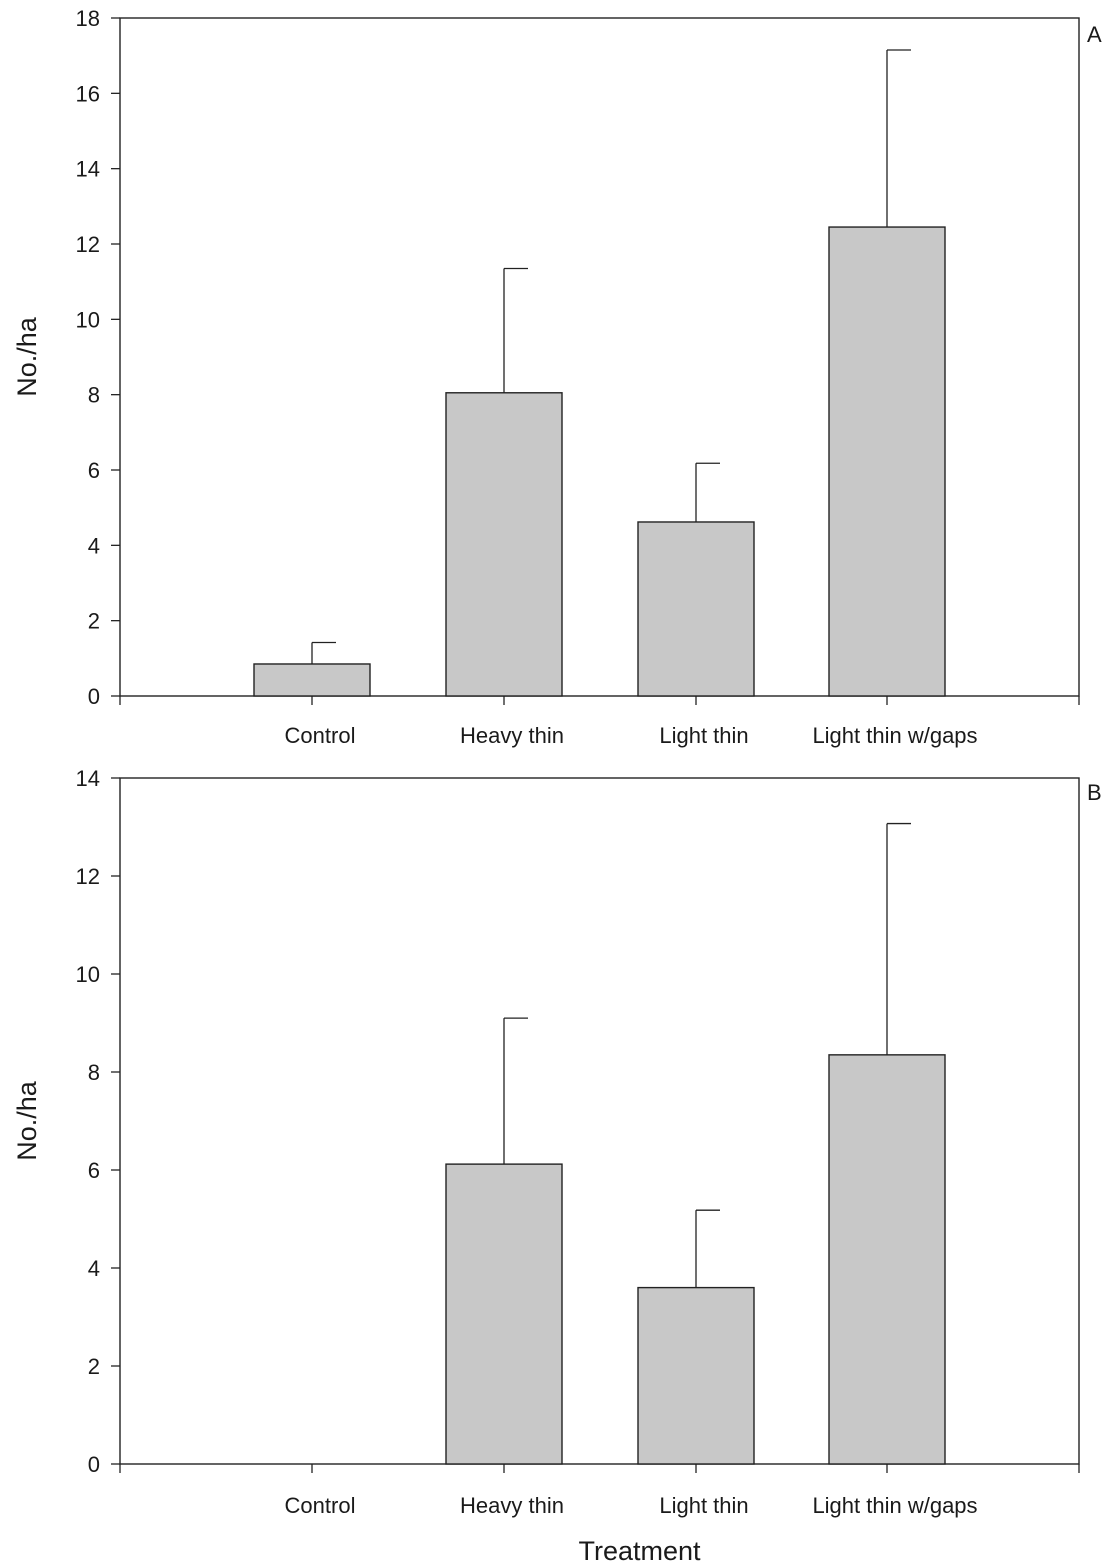 The height and width of the screenshot is (1568, 1111). What do you see at coordinates (88, 93) in the screenshot?
I see `y-tick-label: 16` at bounding box center [88, 93].